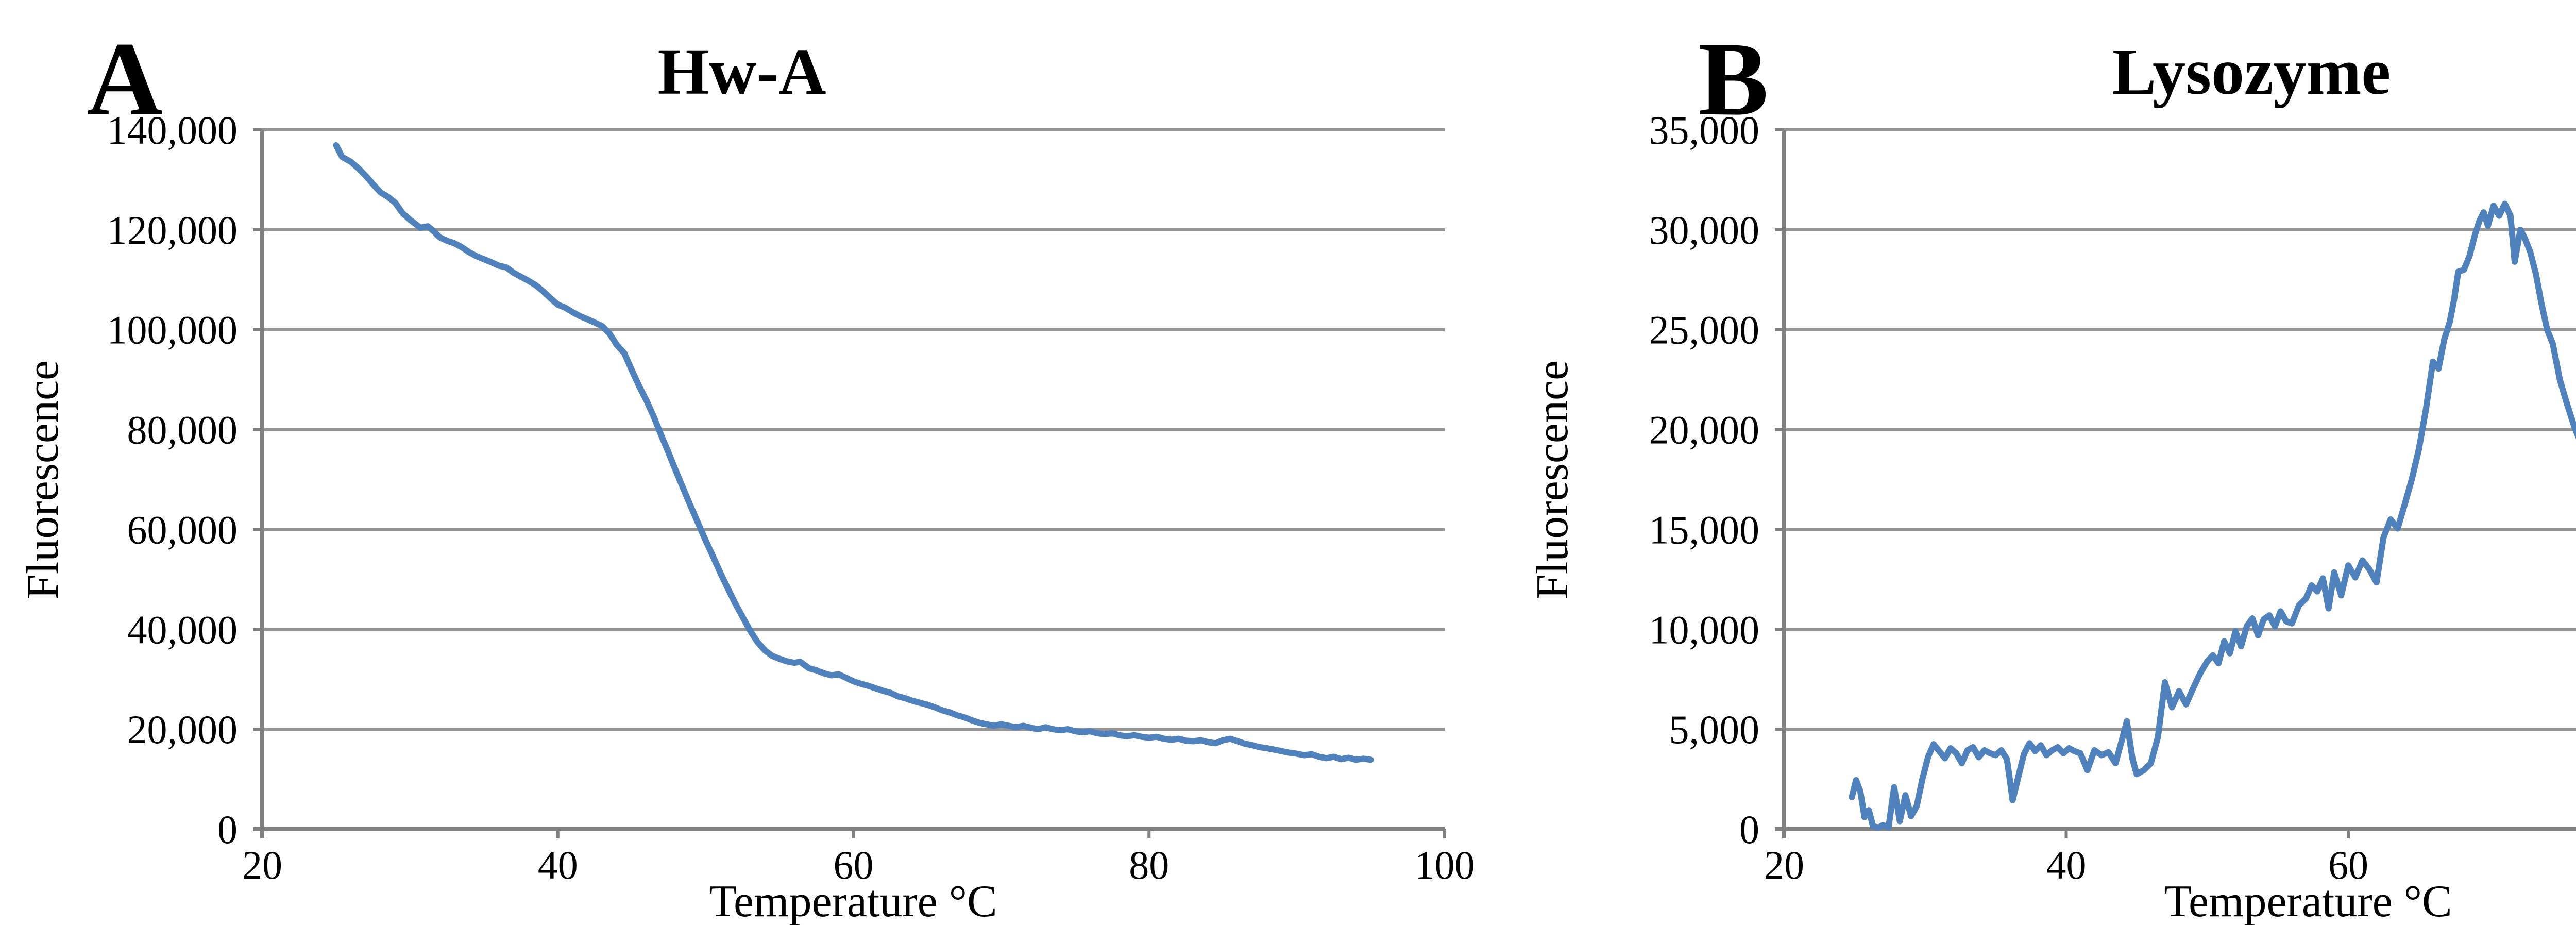  I want to click on x-tick-label: 100, so click(1445, 865).